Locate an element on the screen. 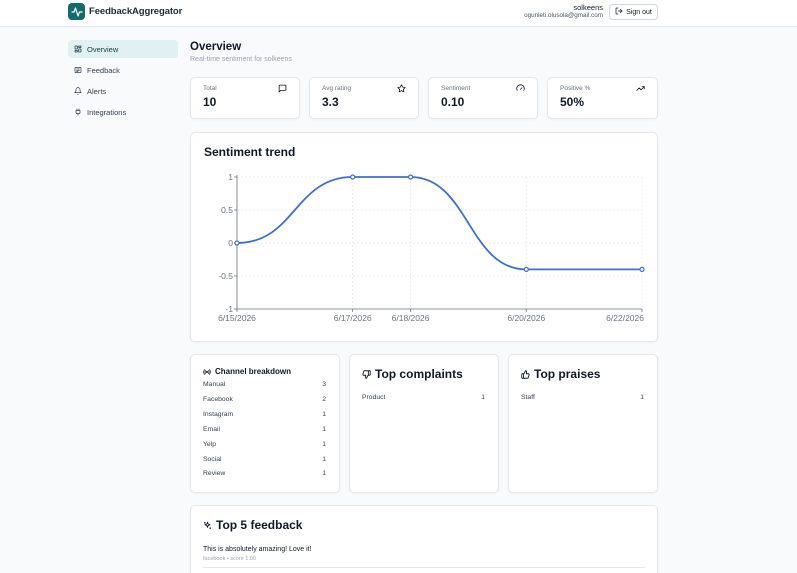 The image size is (797, 573). list-item: Instagram 1 is located at coordinates (264, 414).